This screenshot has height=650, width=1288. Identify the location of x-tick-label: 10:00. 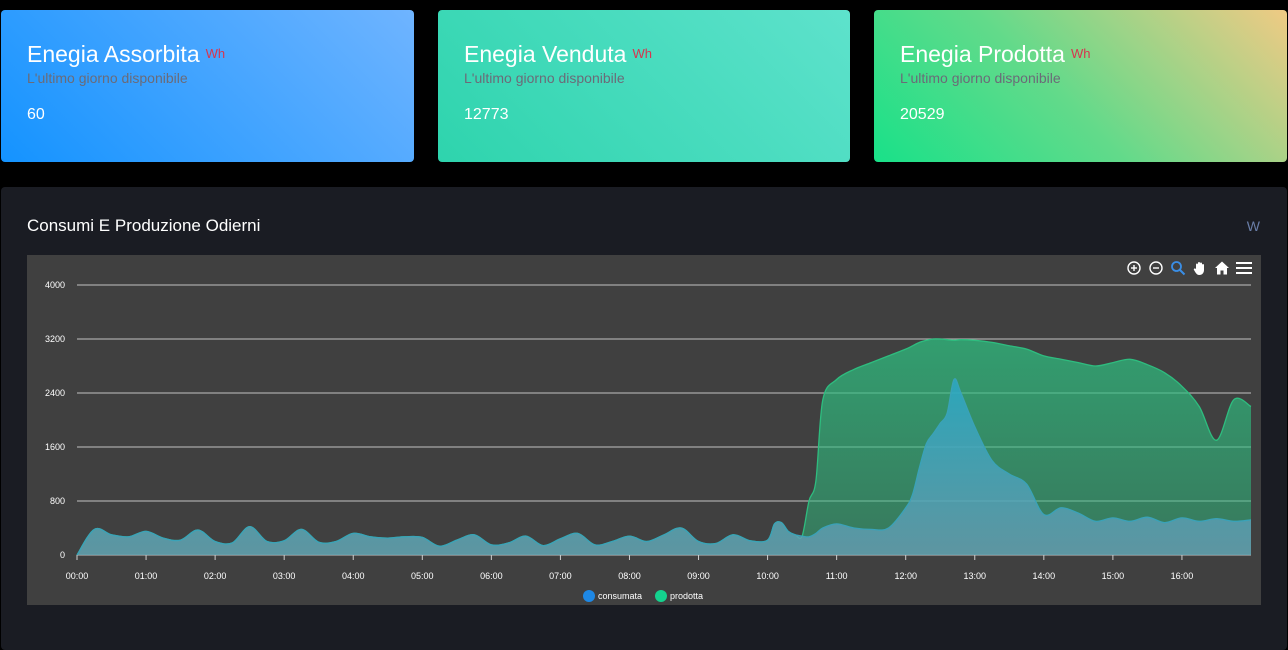
(767, 576).